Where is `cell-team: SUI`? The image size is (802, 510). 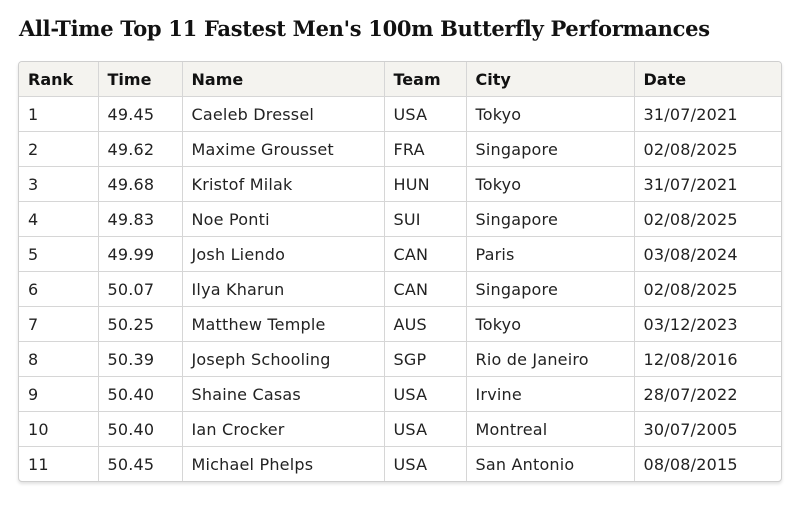 cell-team: SUI is located at coordinates (425, 219).